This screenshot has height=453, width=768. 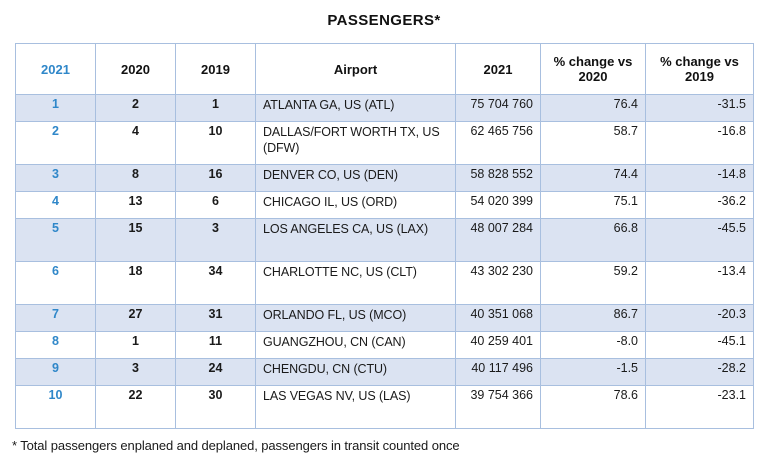 What do you see at coordinates (355, 205) in the screenshot?
I see `cell-airport-name: CHICAGO IL, US (ORD)` at bounding box center [355, 205].